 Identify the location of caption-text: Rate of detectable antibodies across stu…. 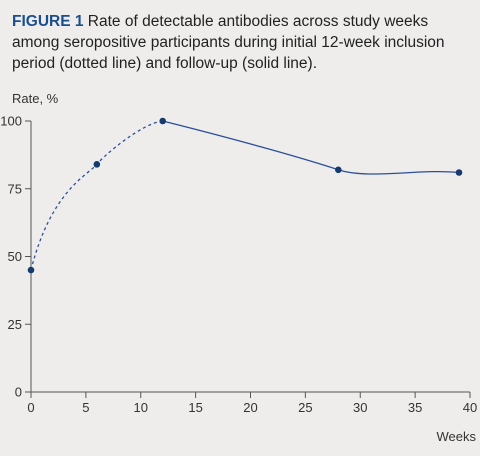
(228, 42).